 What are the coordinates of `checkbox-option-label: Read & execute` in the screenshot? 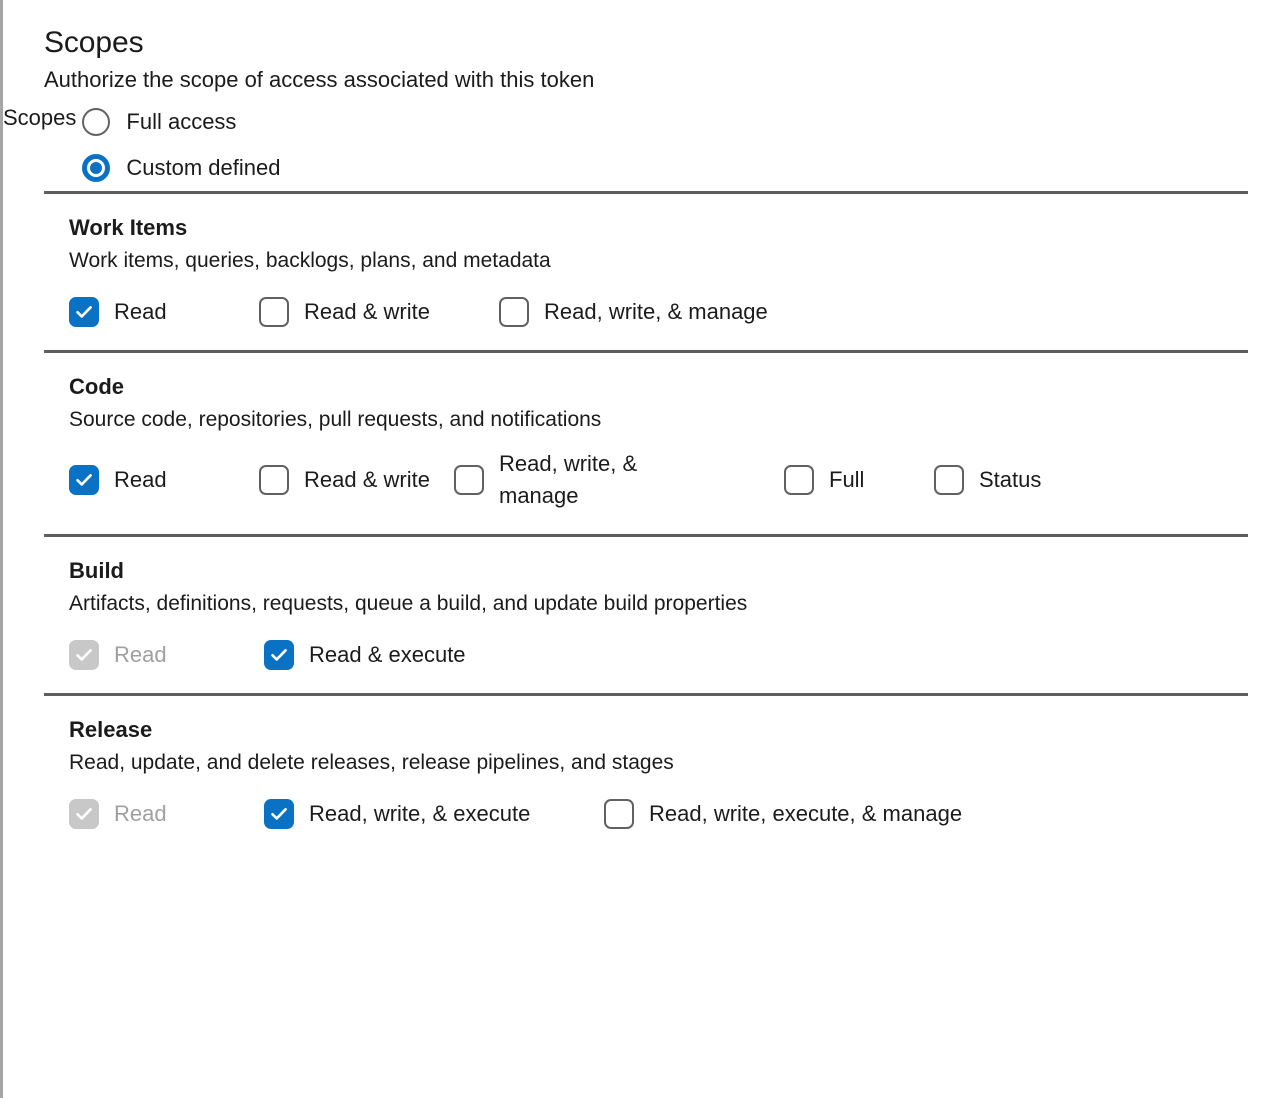 It's located at (387, 654).